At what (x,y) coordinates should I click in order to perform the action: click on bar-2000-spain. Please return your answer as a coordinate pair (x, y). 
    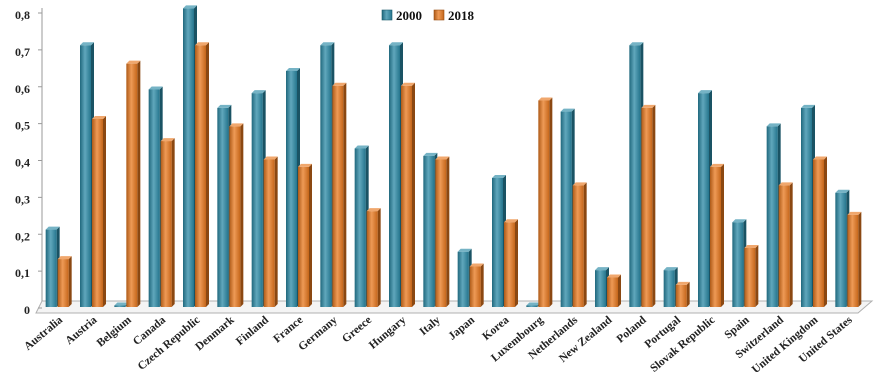
    Looking at the image, I should click on (739, 263).